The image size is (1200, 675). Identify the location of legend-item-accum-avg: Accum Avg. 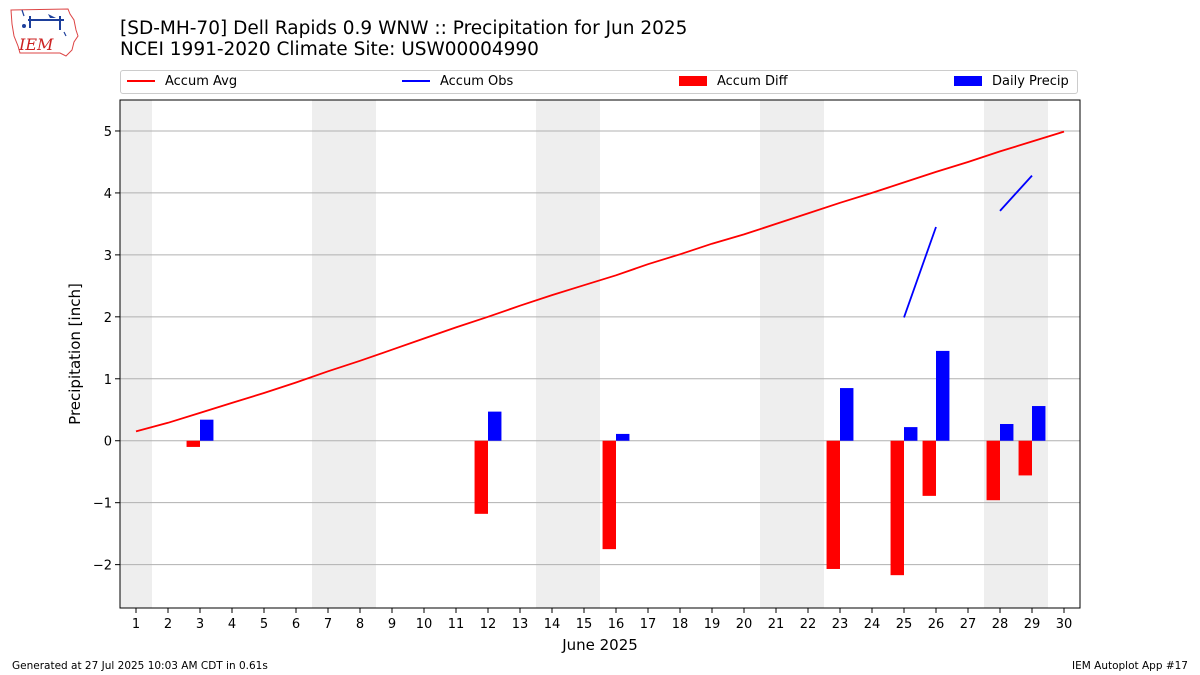
(182, 82).